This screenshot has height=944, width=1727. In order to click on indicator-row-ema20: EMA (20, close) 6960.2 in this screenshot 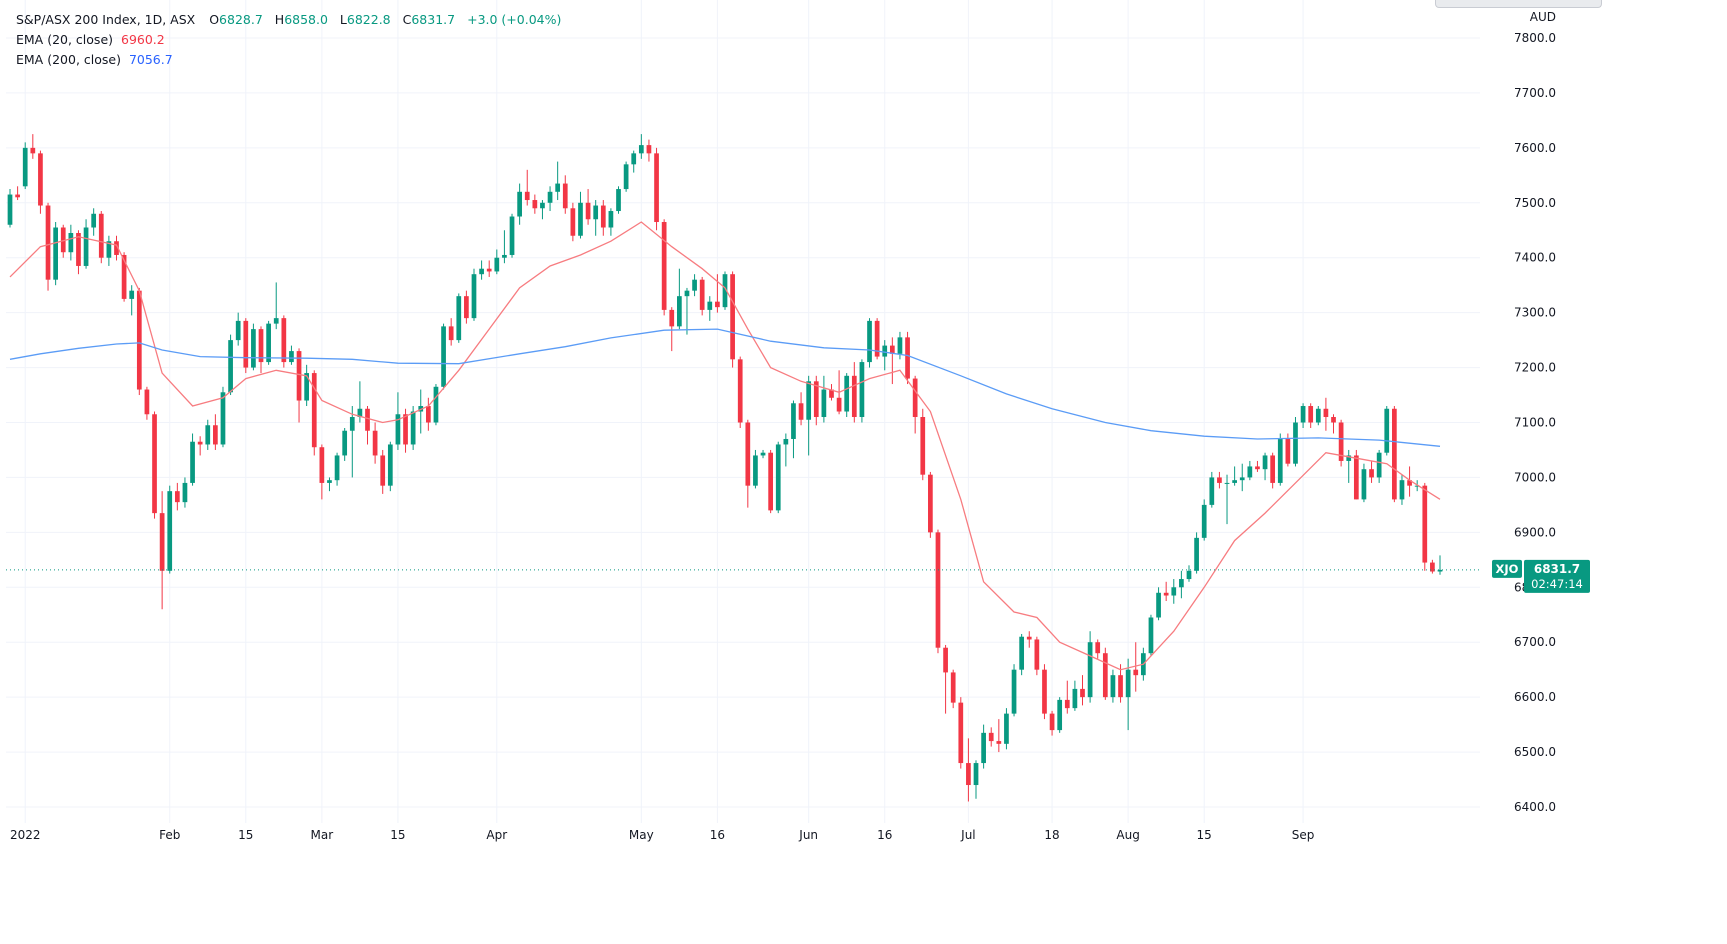, I will do `click(288, 40)`.